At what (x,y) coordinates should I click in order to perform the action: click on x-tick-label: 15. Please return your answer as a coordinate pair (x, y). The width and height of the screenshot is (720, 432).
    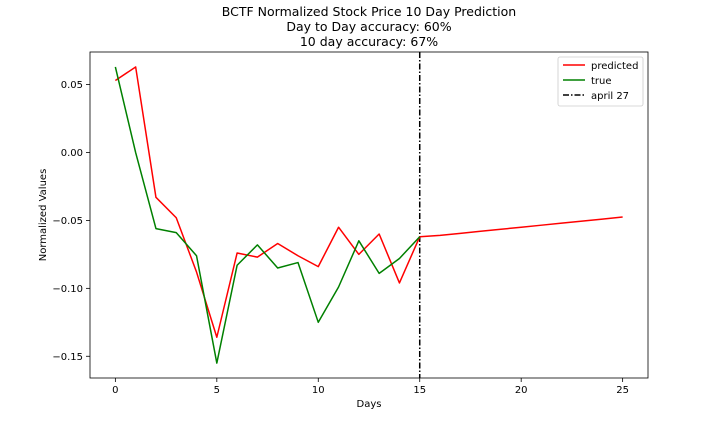
    Looking at the image, I should click on (419, 390).